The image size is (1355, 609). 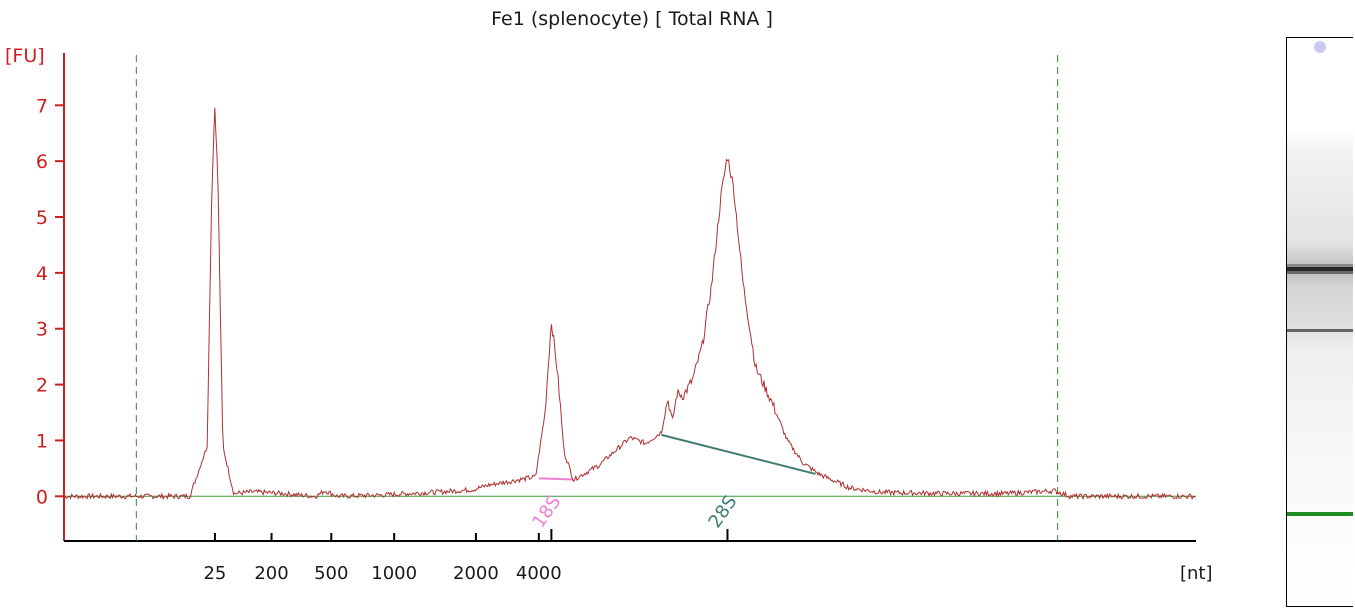 What do you see at coordinates (25, 56) in the screenshot?
I see `y-axis-label: [FU]` at bounding box center [25, 56].